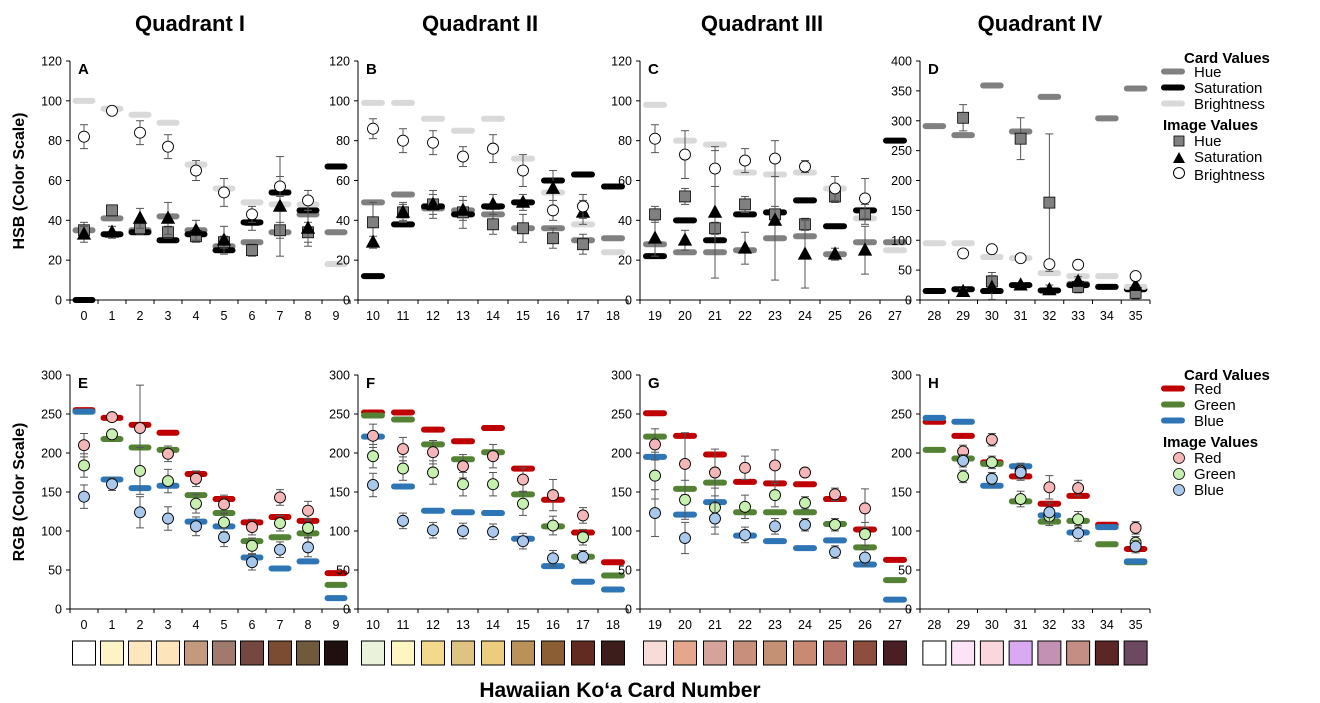 The width and height of the screenshot is (1320, 703). What do you see at coordinates (1173, 420) in the screenshot?
I see `rgb-legend-card-blue-swatch` at bounding box center [1173, 420].